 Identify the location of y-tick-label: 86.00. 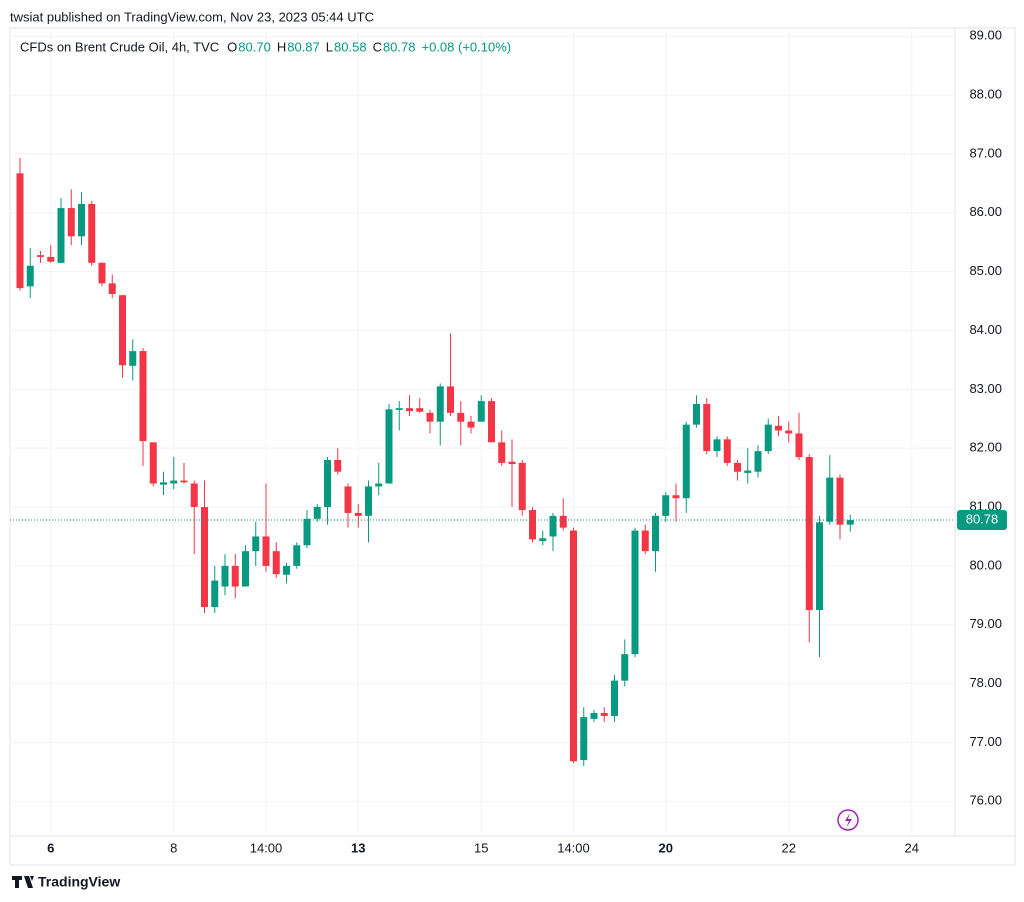
(985, 211).